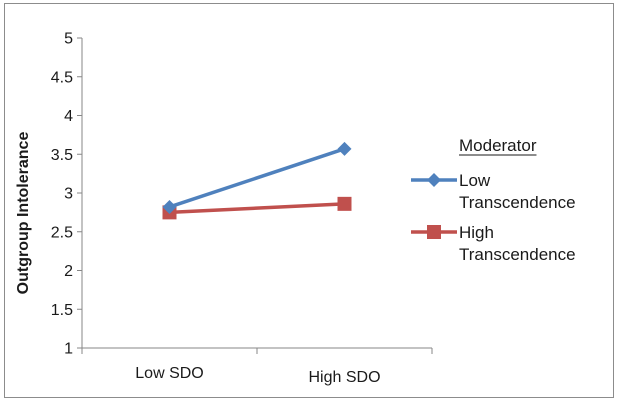 This screenshot has height=402, width=618. I want to click on series-layer, so click(257, 180).